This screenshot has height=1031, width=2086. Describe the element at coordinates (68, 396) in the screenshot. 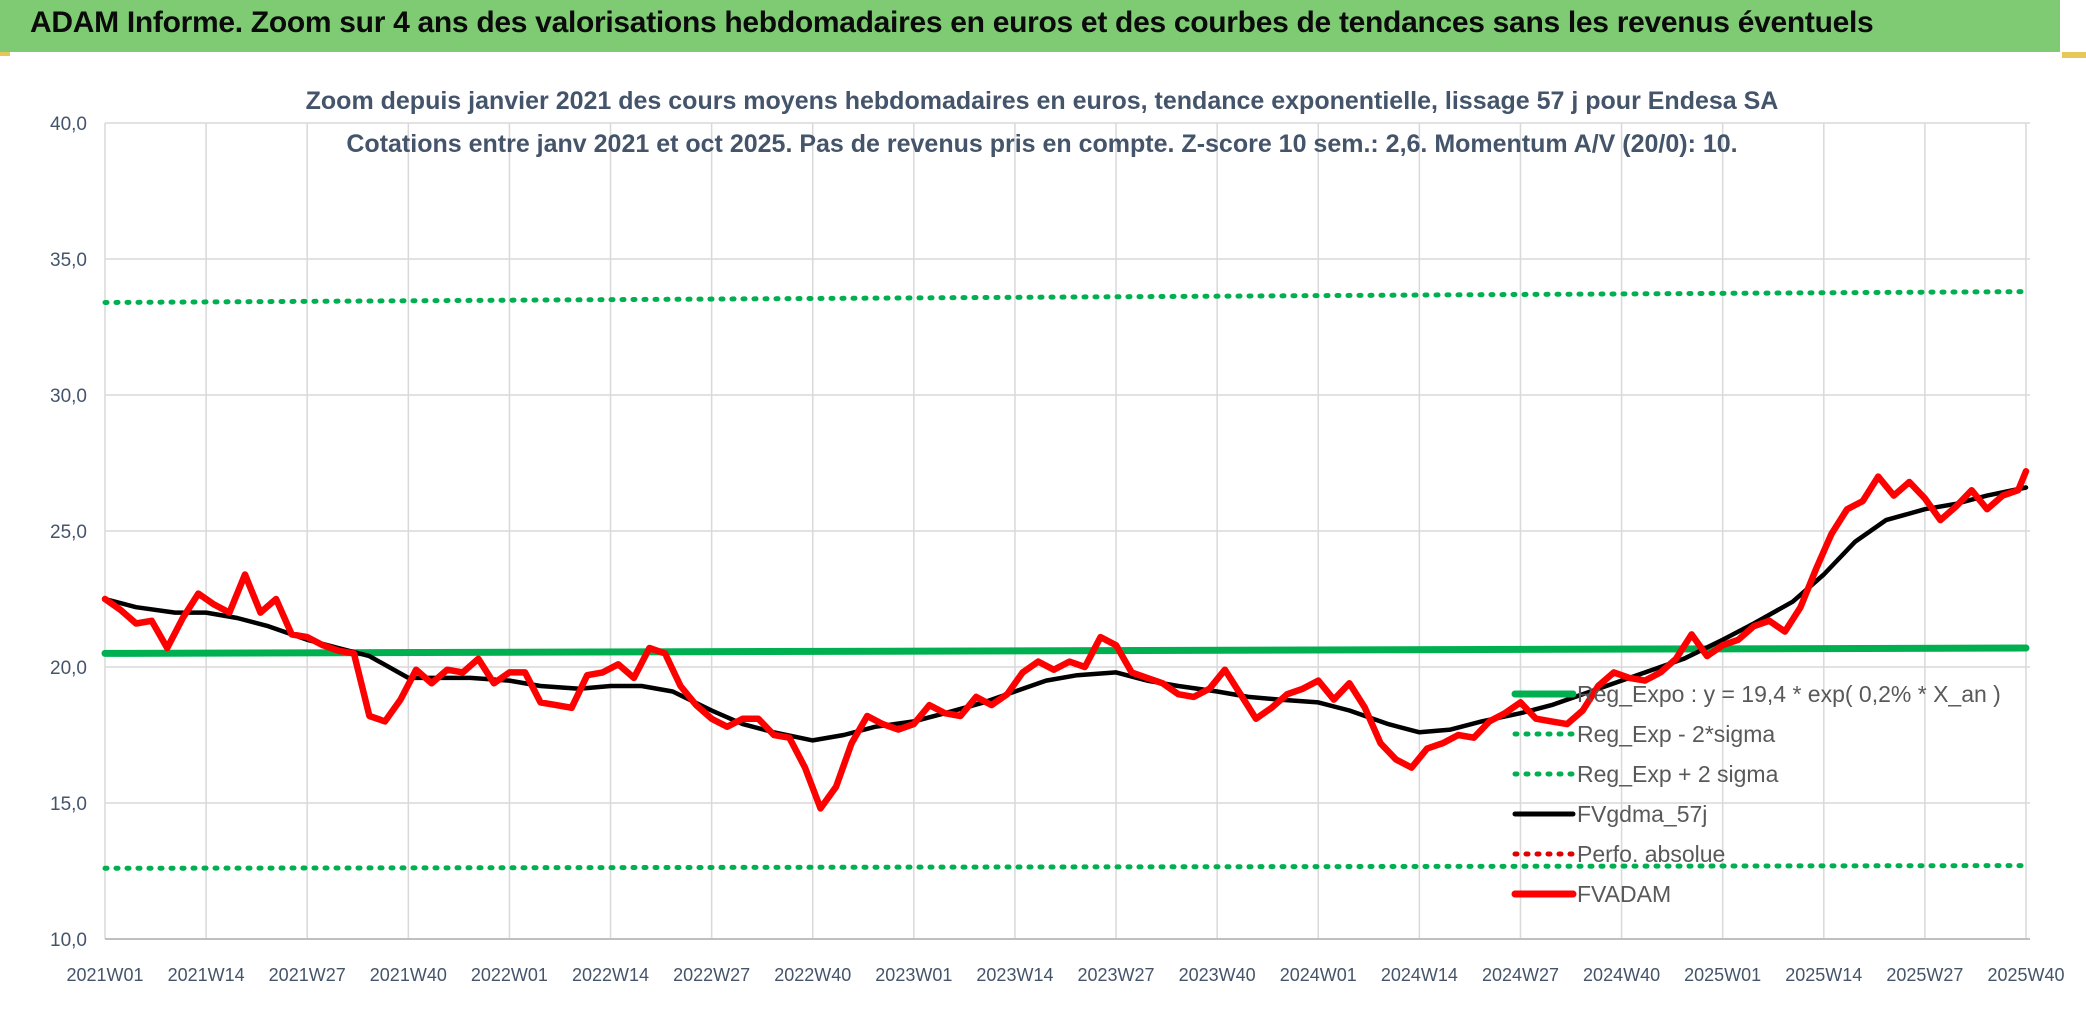

I see `y-tick-label: 30,0` at that location.